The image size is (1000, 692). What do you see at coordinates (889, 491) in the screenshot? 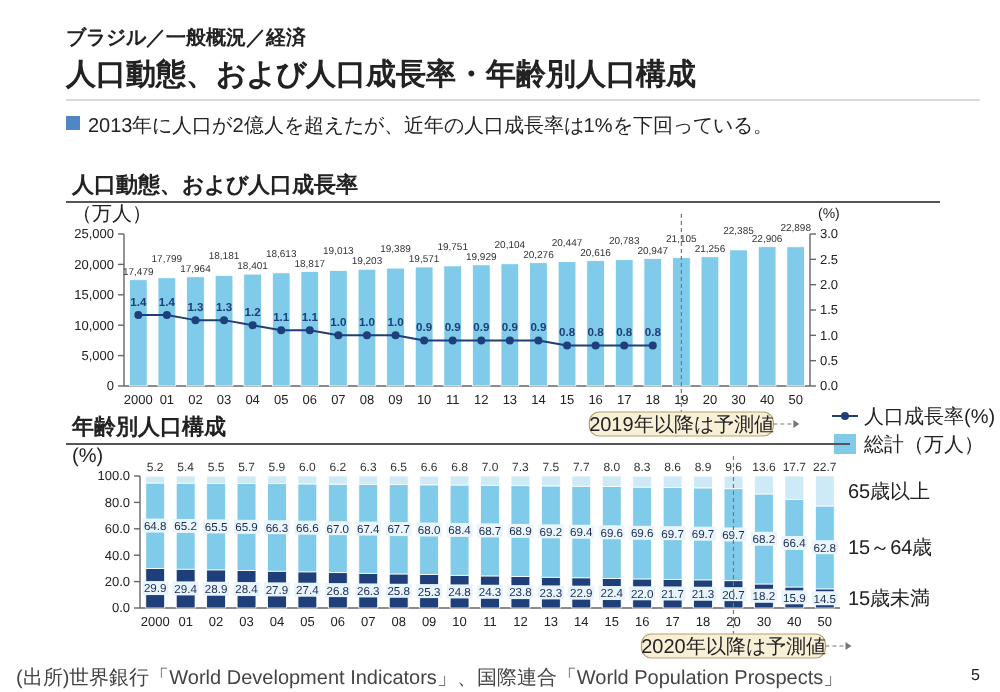
I see `series-label: 65歳以上` at bounding box center [889, 491].